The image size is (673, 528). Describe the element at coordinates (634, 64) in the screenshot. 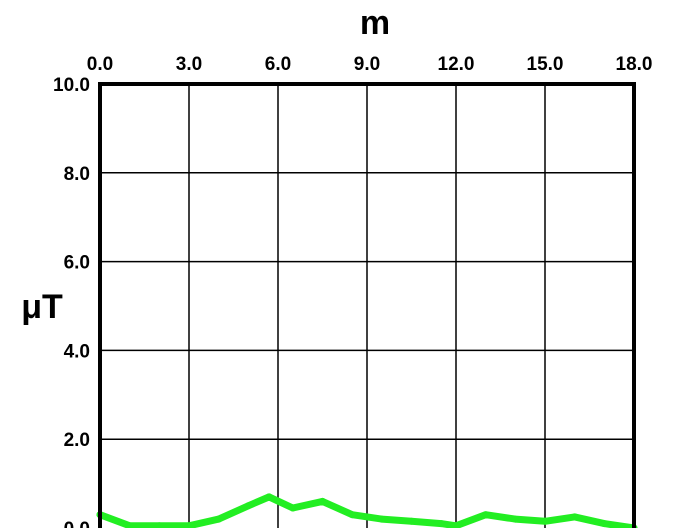

I see `x-tick-label: 18.0` at that location.